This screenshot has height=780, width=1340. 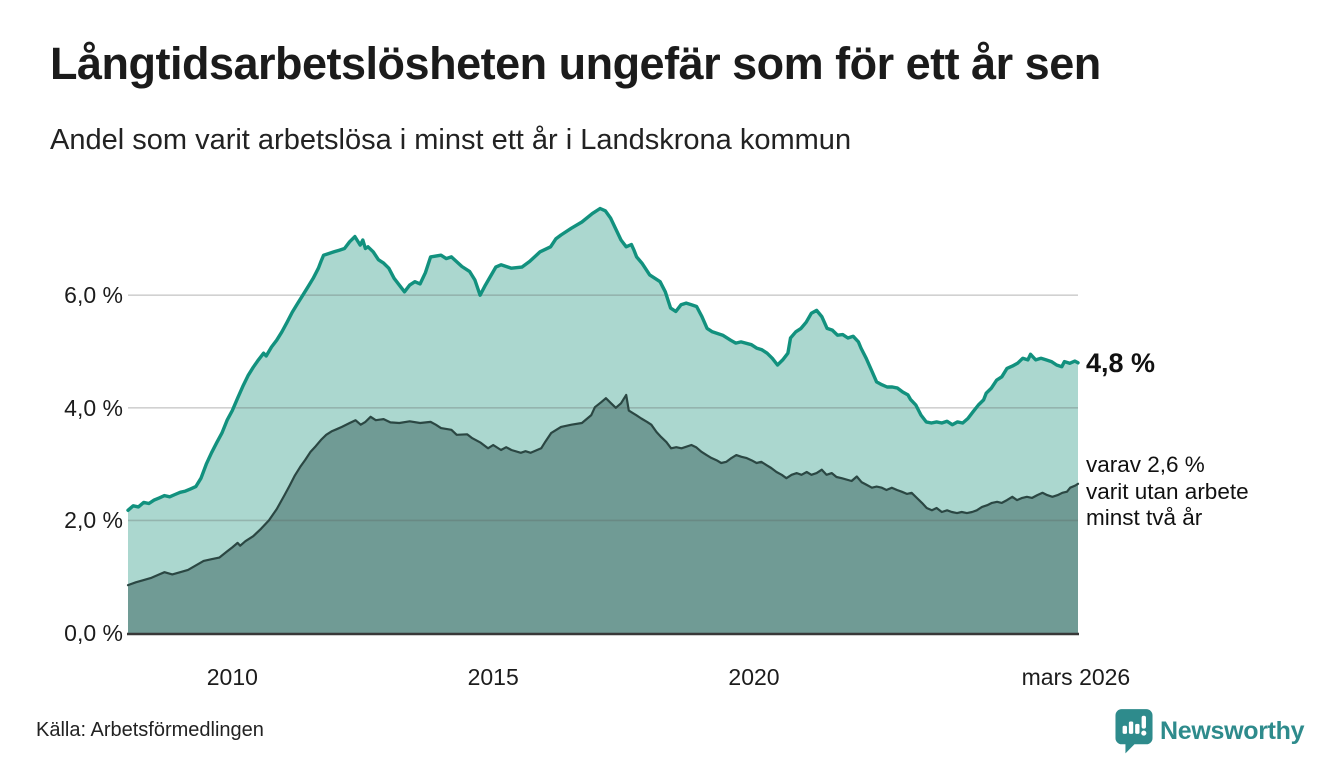 What do you see at coordinates (1145, 464) in the screenshot?
I see `annotation-line: varav 2,6 %` at bounding box center [1145, 464].